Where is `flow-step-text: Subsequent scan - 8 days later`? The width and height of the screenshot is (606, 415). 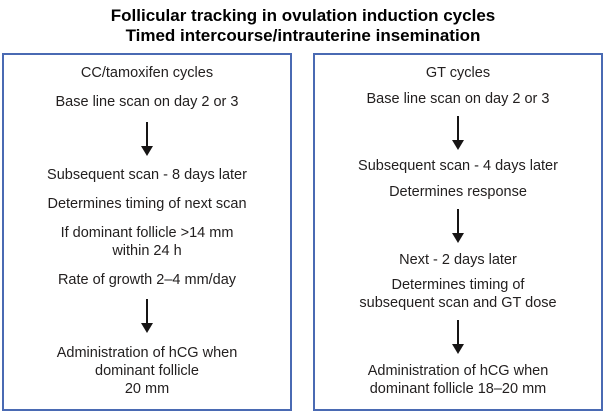 flow-step-text: Subsequent scan - 8 days later is located at coordinates (147, 175).